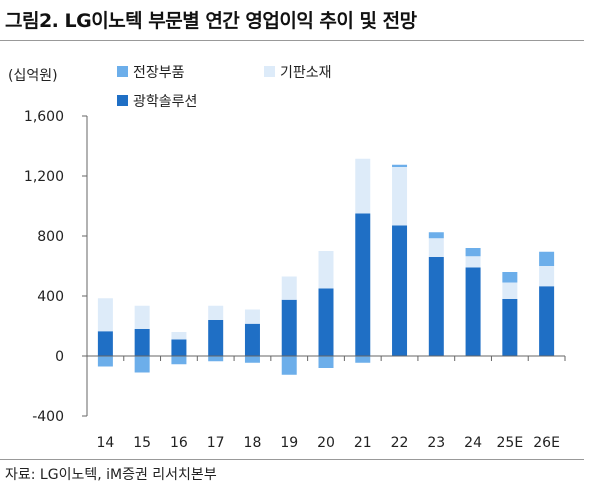  I want to click on y-tick-label: 1,600, so click(44, 117).